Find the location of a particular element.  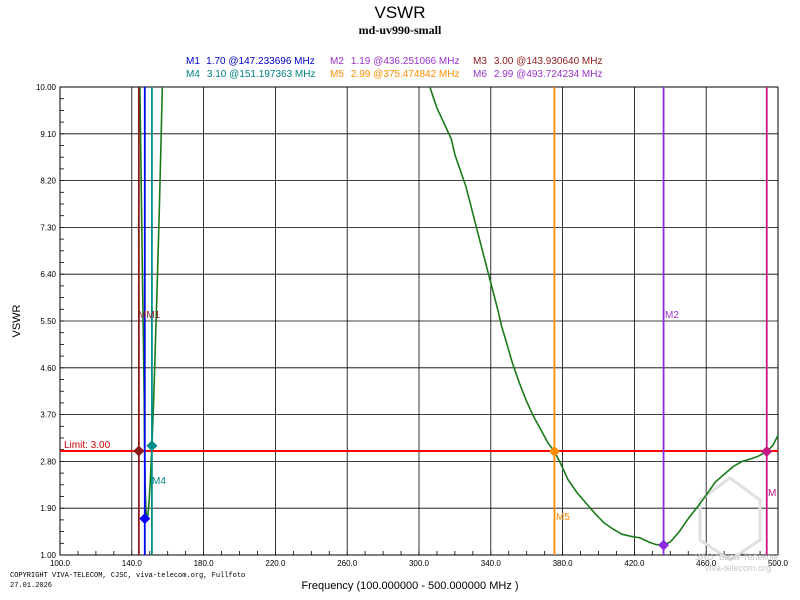

x-tick-label: 180.0 is located at coordinates (204, 563).